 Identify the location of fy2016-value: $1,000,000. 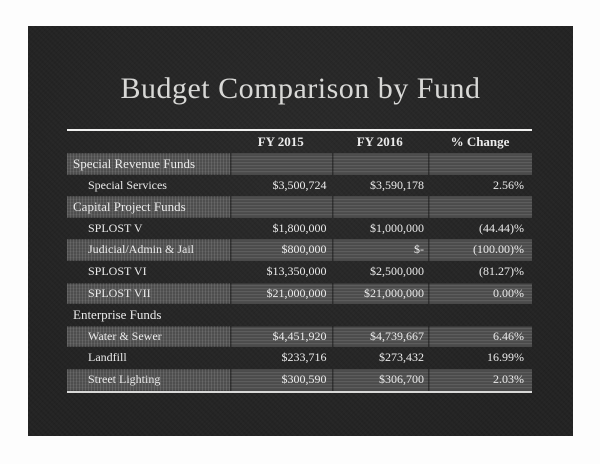
(397, 227).